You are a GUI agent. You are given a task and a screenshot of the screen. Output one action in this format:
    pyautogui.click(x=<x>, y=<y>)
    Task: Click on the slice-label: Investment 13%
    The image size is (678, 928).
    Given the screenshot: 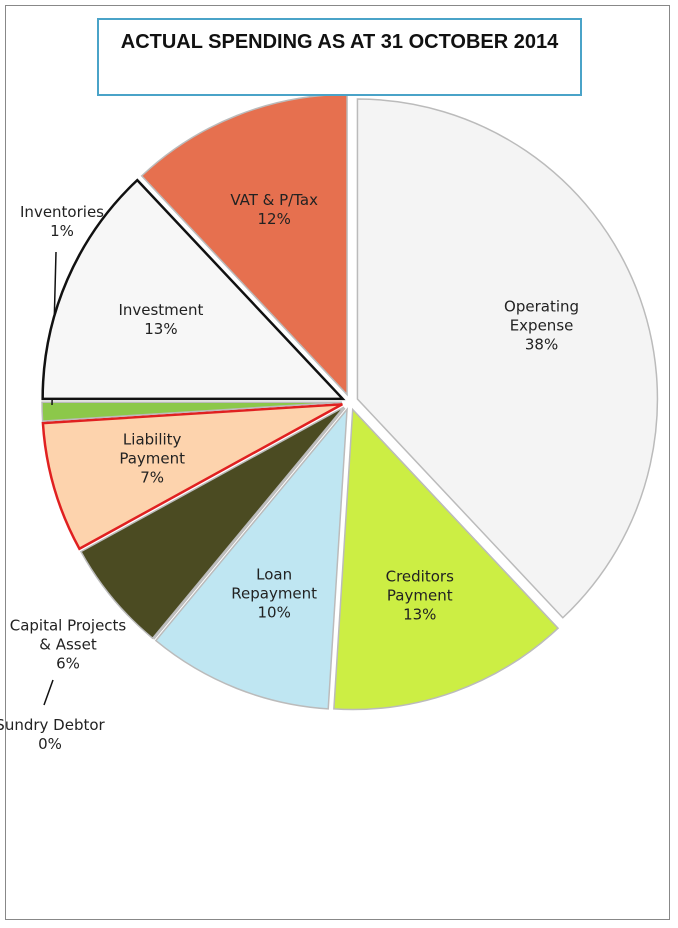 What is the action you would take?
    pyautogui.click(x=160, y=320)
    